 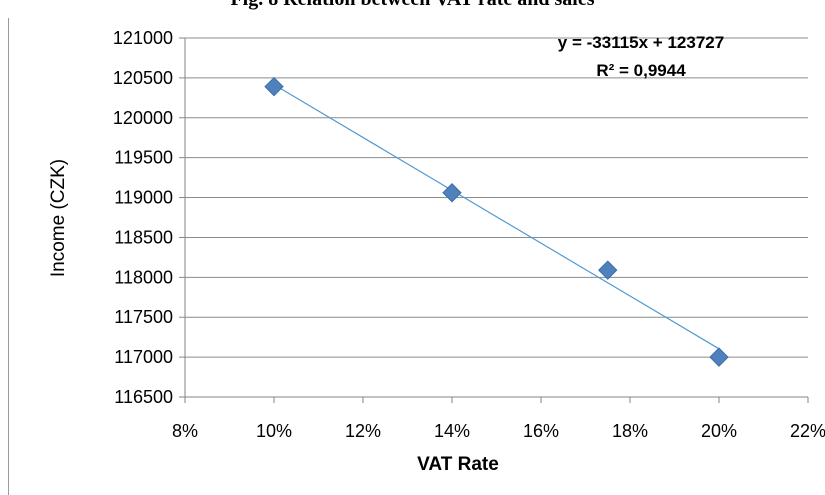 What do you see at coordinates (719, 431) in the screenshot?
I see `x-tick-label: 20%` at bounding box center [719, 431].